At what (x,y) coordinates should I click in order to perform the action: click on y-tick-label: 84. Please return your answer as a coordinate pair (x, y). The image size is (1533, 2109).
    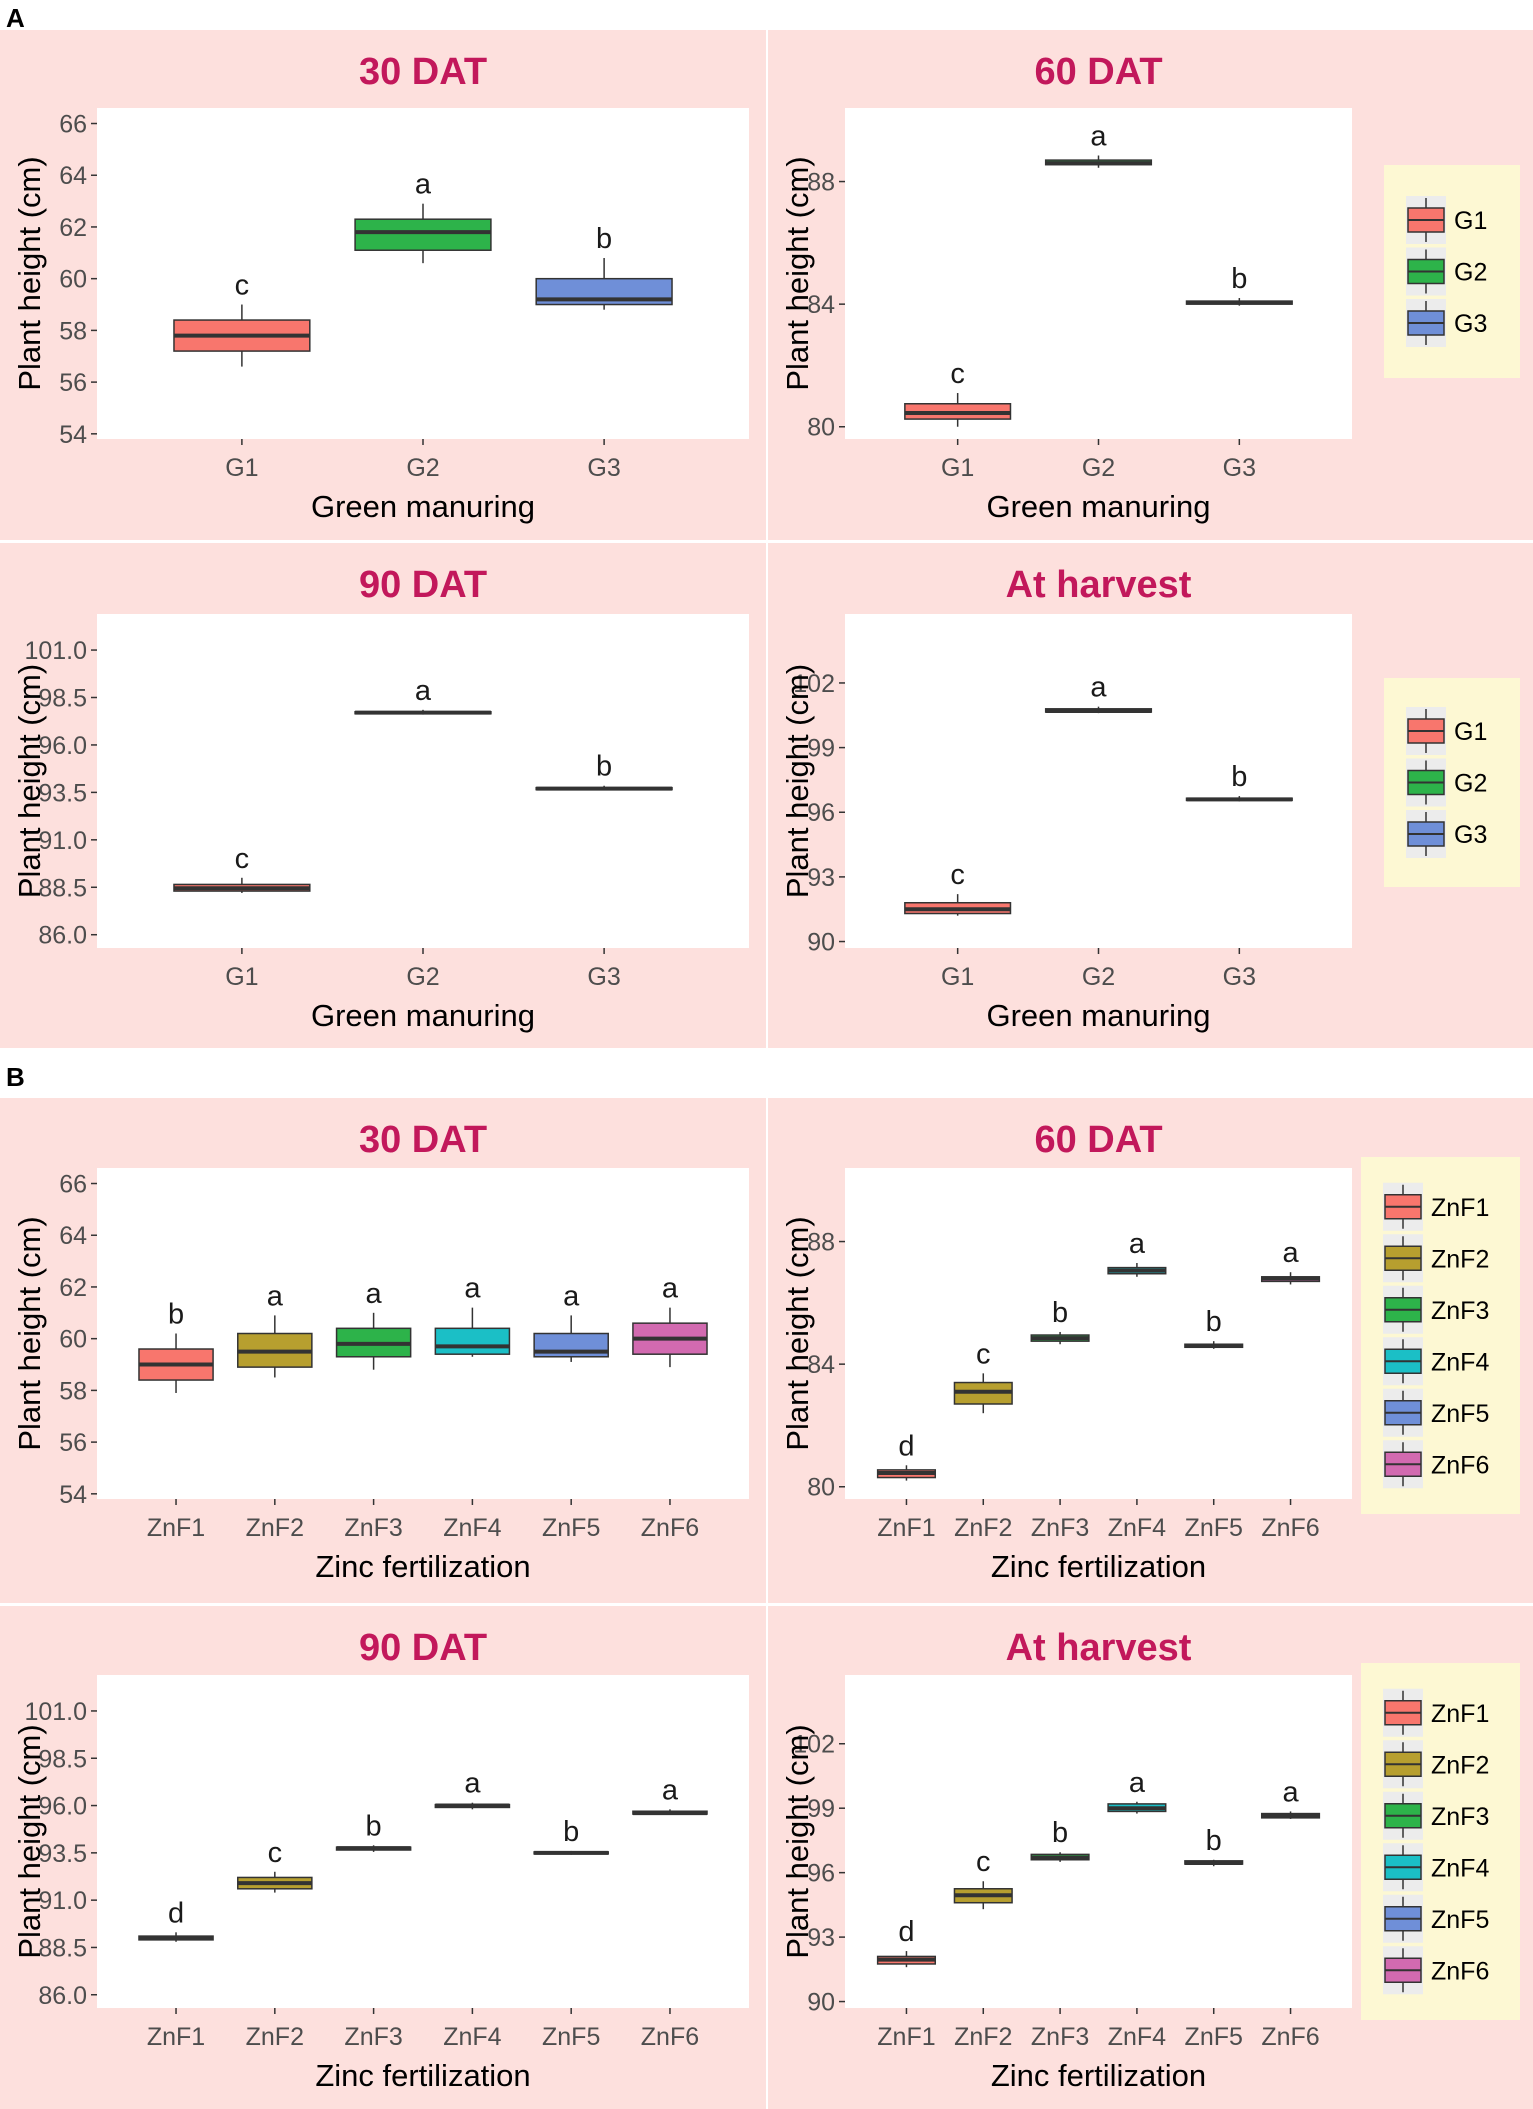
    Looking at the image, I should click on (821, 305).